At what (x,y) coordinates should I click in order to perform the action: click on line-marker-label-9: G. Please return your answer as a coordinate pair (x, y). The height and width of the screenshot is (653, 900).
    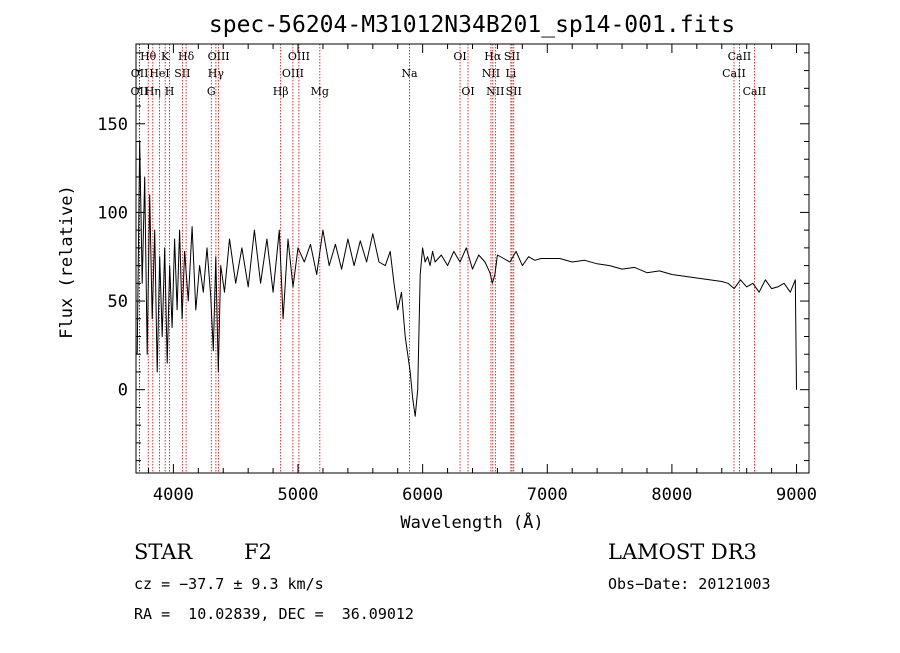
    Looking at the image, I should click on (211, 91).